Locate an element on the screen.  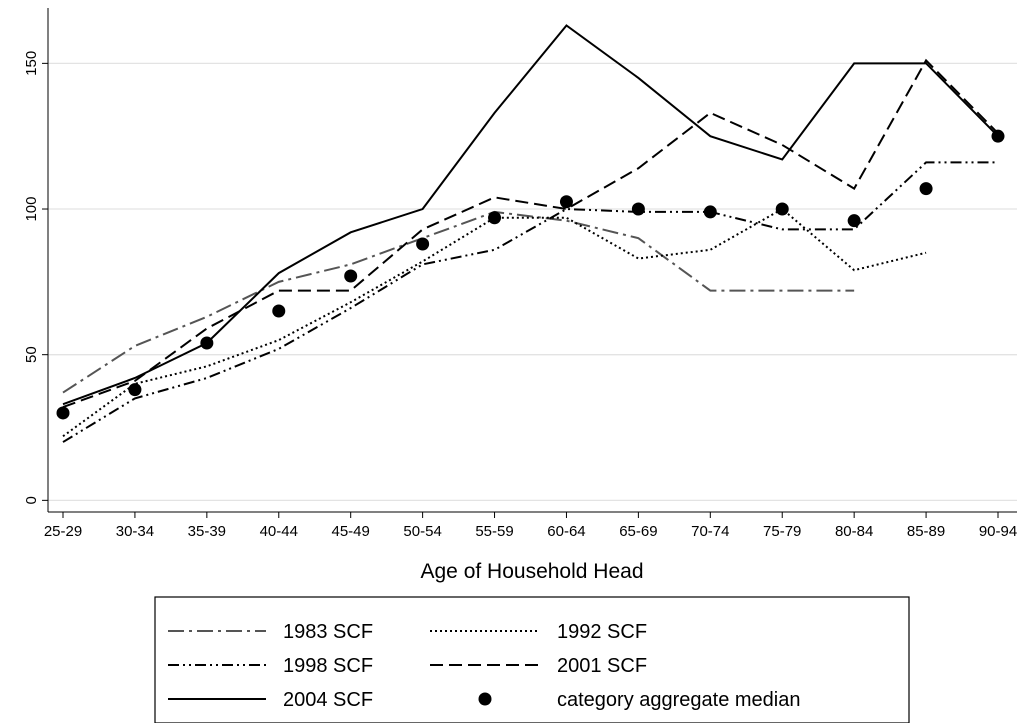
y-tick-label: 0 is located at coordinates (31, 500).